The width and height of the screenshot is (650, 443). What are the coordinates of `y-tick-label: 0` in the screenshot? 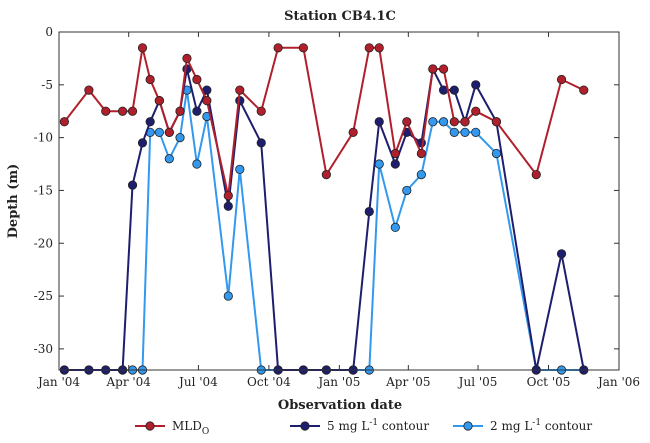 It's located at (49, 32).